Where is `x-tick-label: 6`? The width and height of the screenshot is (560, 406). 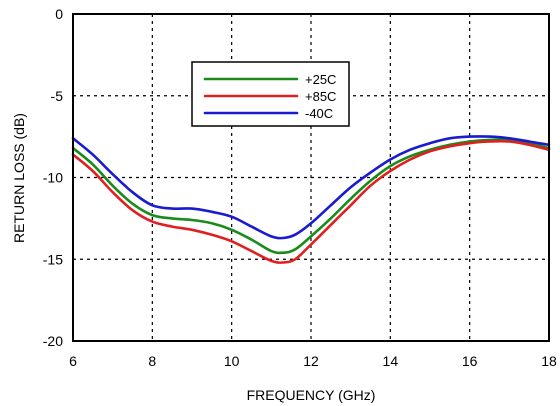
x-tick-label: 6 is located at coordinates (73, 361).